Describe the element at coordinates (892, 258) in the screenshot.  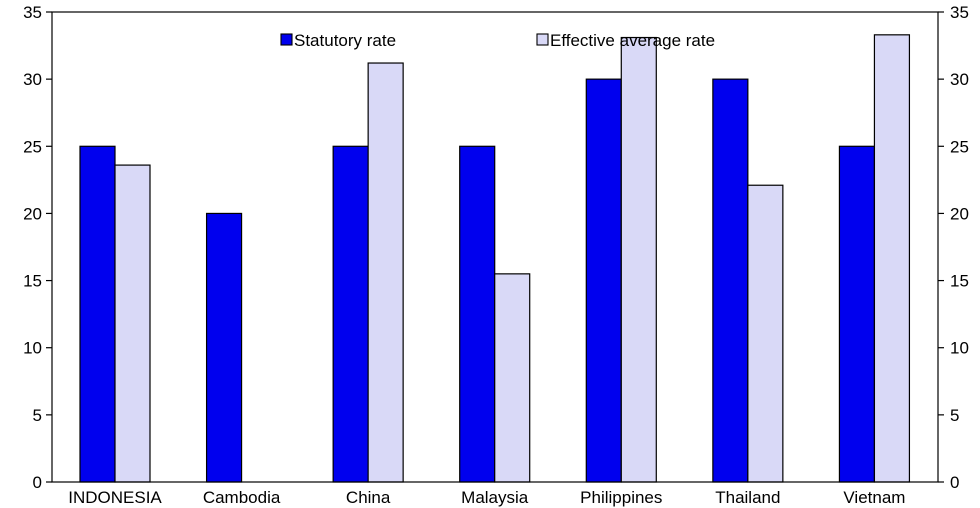
I see `bar-effective-vietnam` at that location.